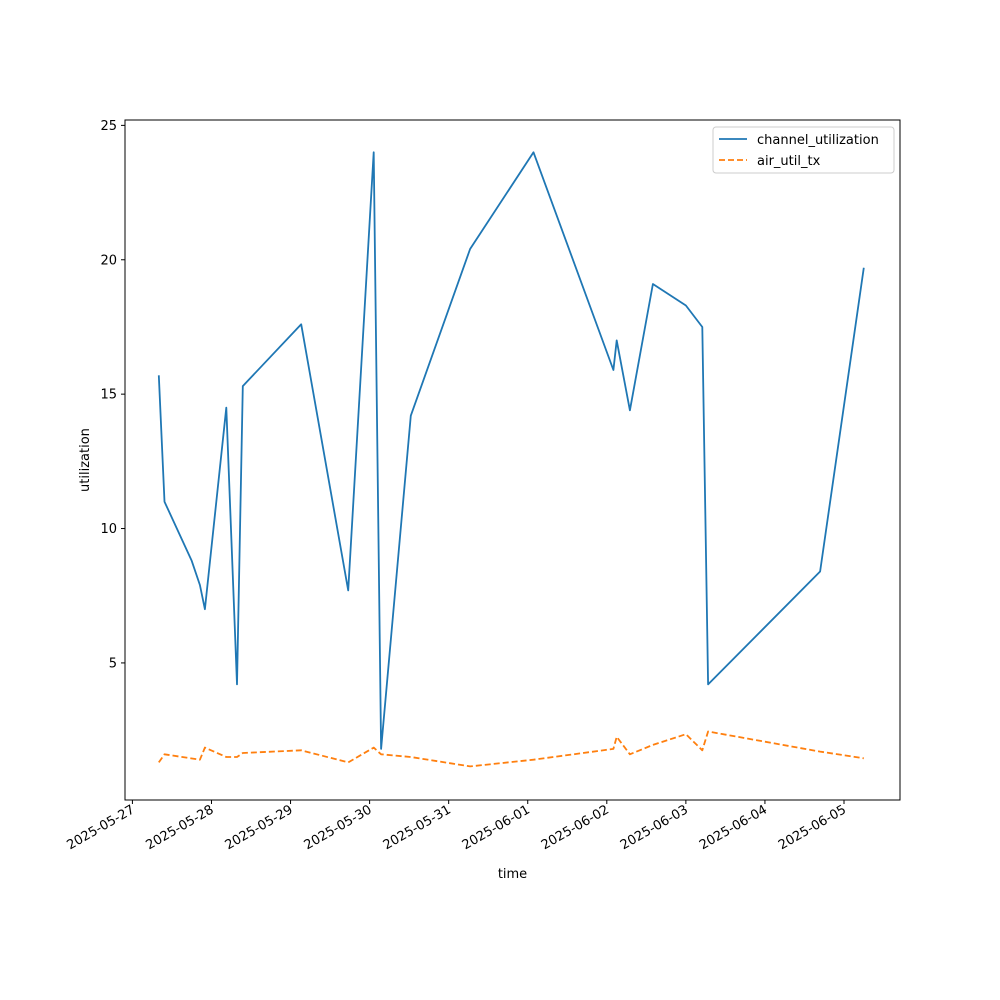  What do you see at coordinates (100, 827) in the screenshot?
I see `x-tick-label: 2025-05-27` at bounding box center [100, 827].